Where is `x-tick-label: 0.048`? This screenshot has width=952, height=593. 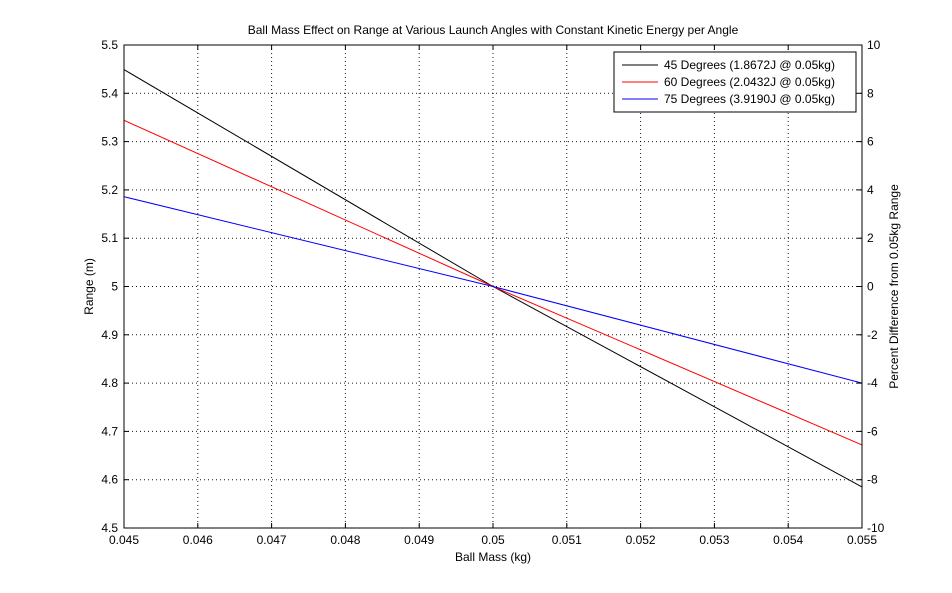 x-tick-label: 0.048 is located at coordinates (345, 540).